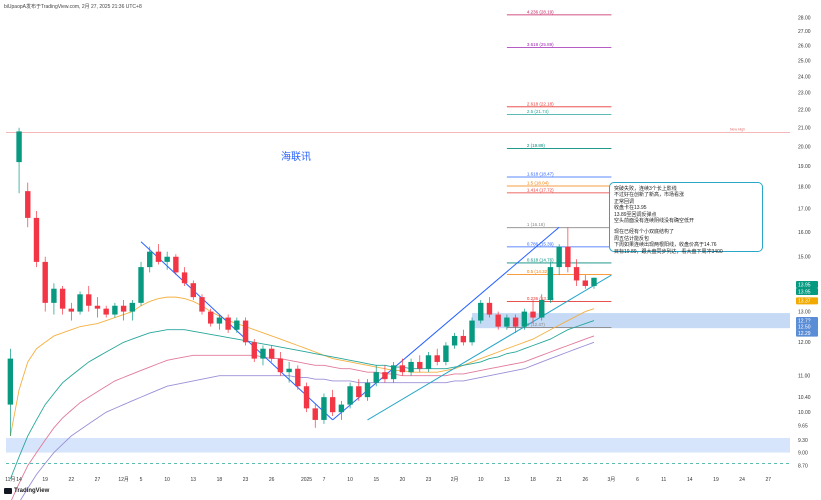 The width and height of the screenshot is (821, 500). I want to click on x-tick-label: 11月, so click(10, 480).